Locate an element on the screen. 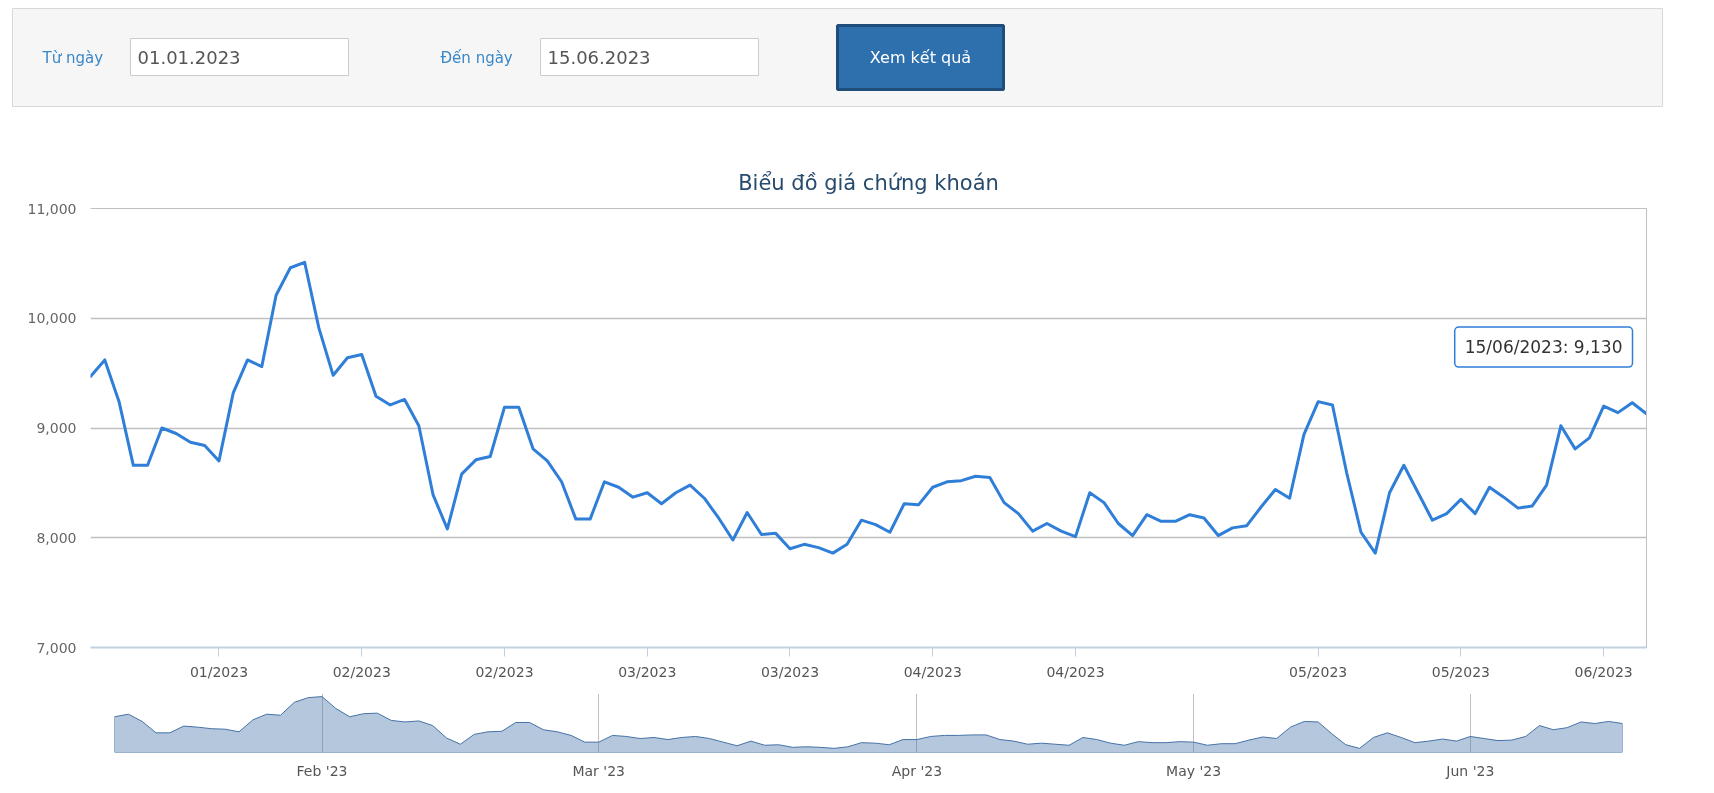 This screenshot has height=793, width=1714. x-tick-label: 01/2023 is located at coordinates (219, 671).